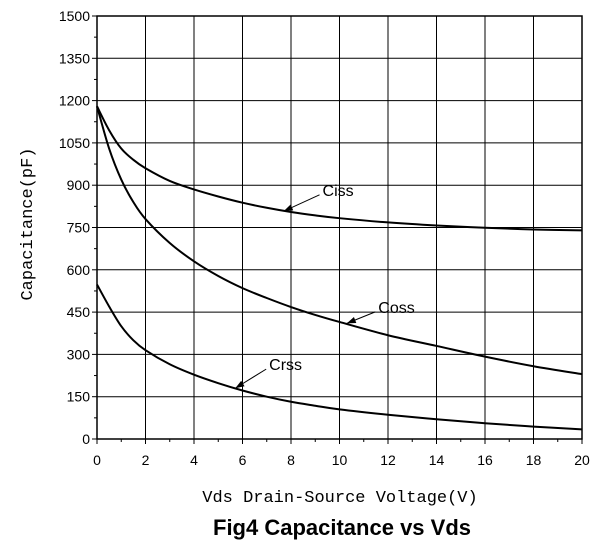 This screenshot has height=549, width=600. Describe the element at coordinates (240, 384) in the screenshot. I see `annotation-arrowhead-crss` at that location.